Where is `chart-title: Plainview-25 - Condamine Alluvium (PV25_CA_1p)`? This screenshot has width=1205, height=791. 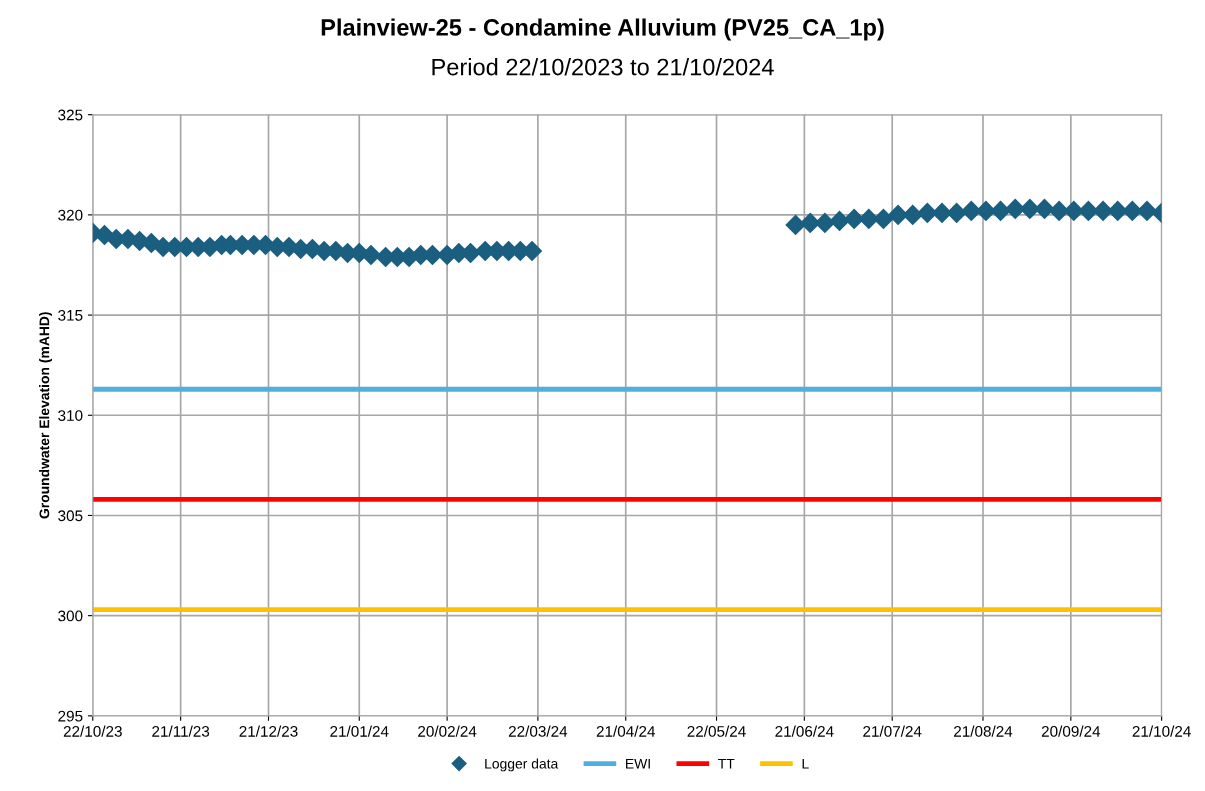
chart-title: Plainview-25 - Condamine Alluvium (PV25_CA_1p) is located at coordinates (602, 29).